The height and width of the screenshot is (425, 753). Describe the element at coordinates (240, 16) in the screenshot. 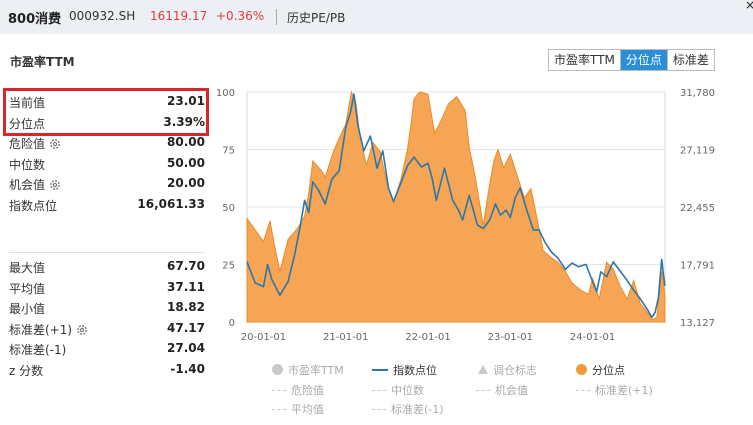

I see `index-change: +0.36%` at that location.